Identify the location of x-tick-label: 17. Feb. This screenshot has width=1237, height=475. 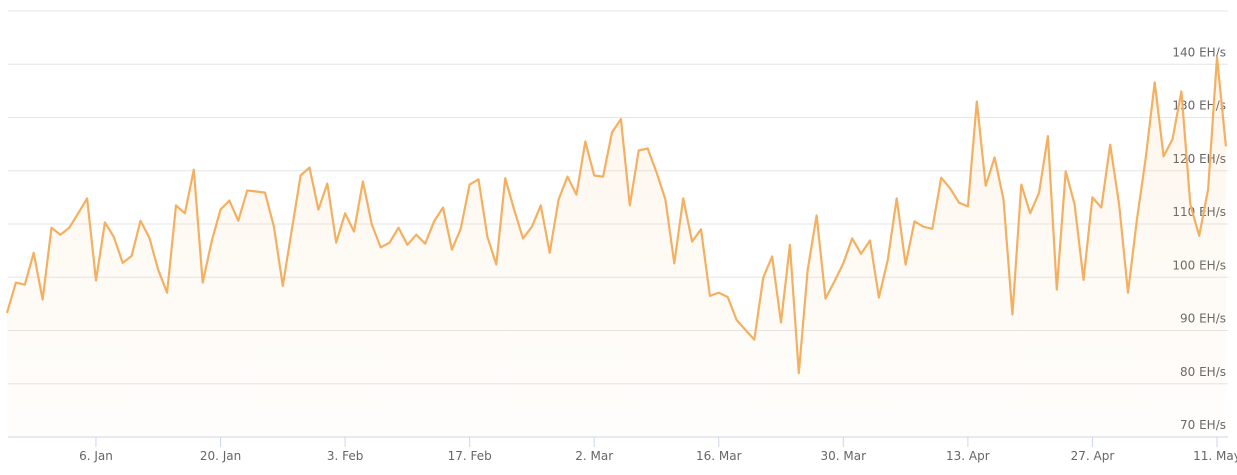
(470, 456).